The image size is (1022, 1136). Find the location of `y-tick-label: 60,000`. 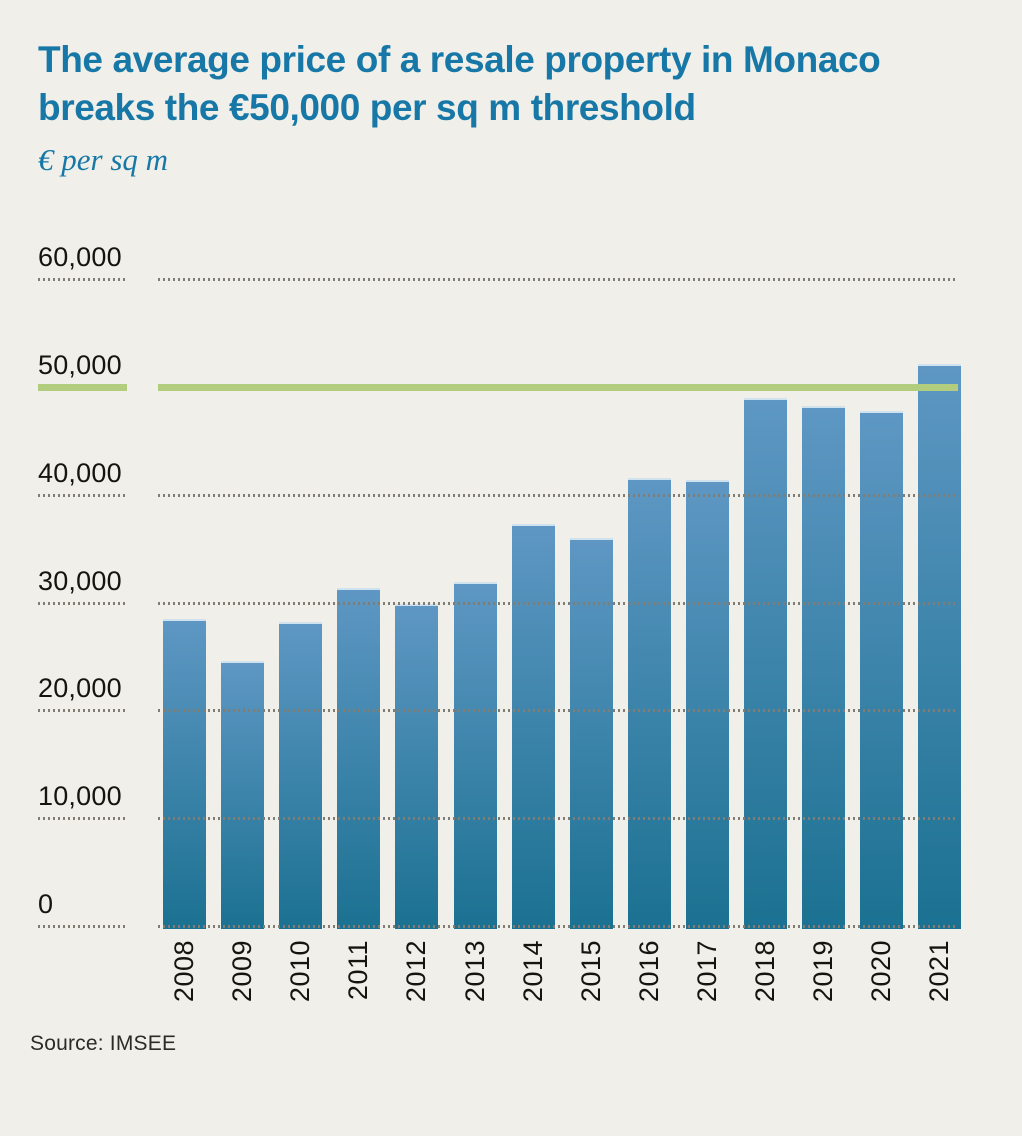

y-tick-label: 60,000 is located at coordinates (80, 257).